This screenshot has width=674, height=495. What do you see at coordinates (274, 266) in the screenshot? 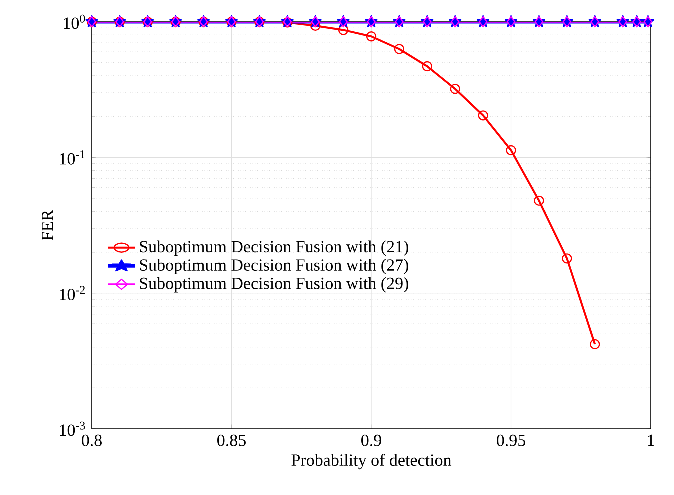
I see `legend-label: Suboptimum Decision Fusion with (27)` at bounding box center [274, 266].